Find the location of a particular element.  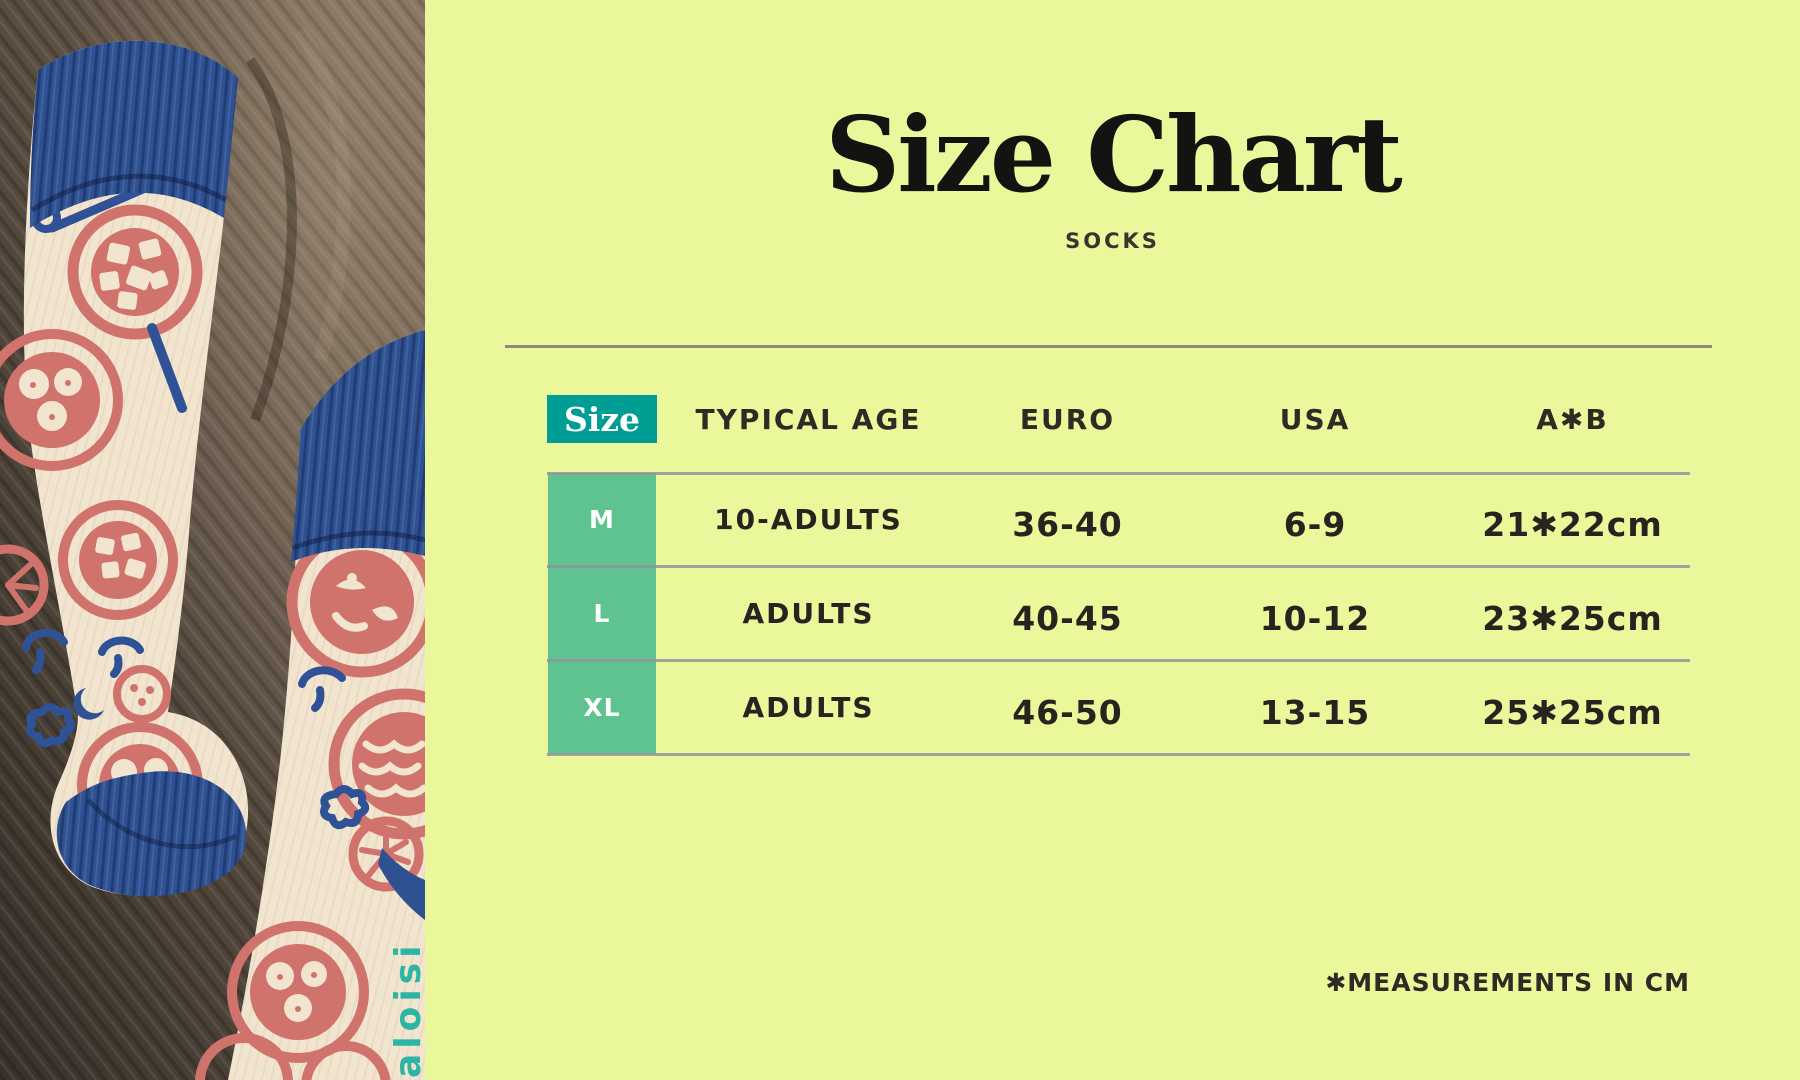

sock-brand-text: aloisi is located at coordinates (406, 1009).